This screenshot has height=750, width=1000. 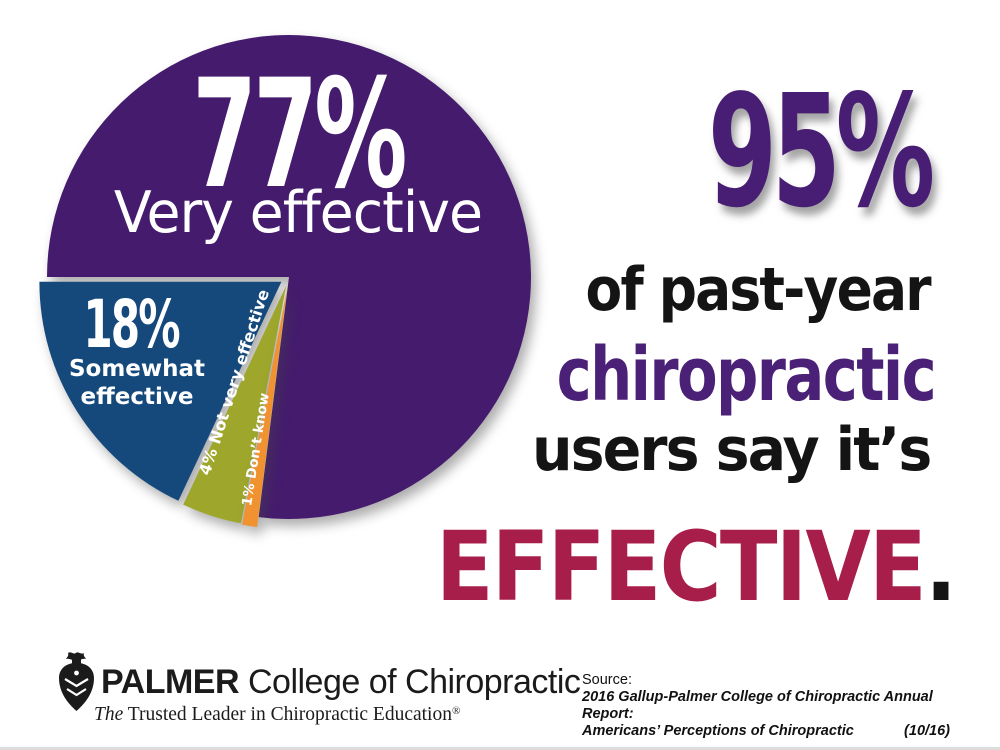 I want to click on source-date: (10/16), so click(x=927, y=730).